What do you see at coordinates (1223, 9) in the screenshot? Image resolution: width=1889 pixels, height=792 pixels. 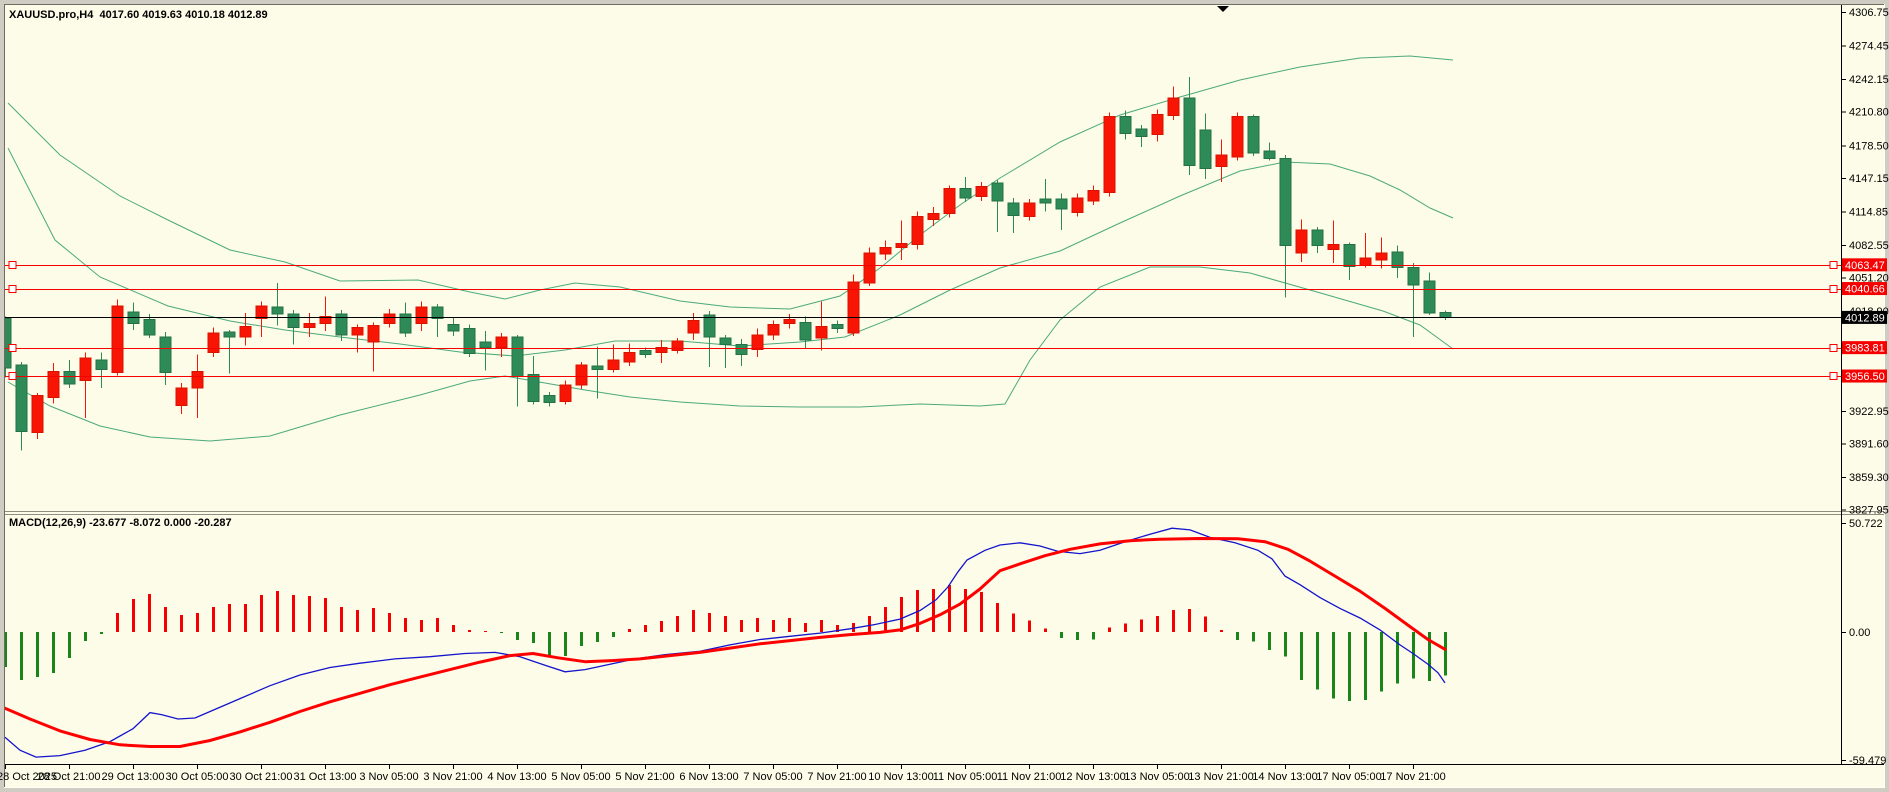 I see `chart-shift-marker` at bounding box center [1223, 9].